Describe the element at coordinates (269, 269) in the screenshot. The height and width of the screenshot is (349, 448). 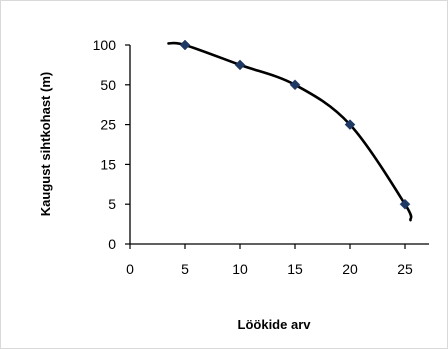
I see `x-tick-labels: 0 5 10 15 20 25` at that location.